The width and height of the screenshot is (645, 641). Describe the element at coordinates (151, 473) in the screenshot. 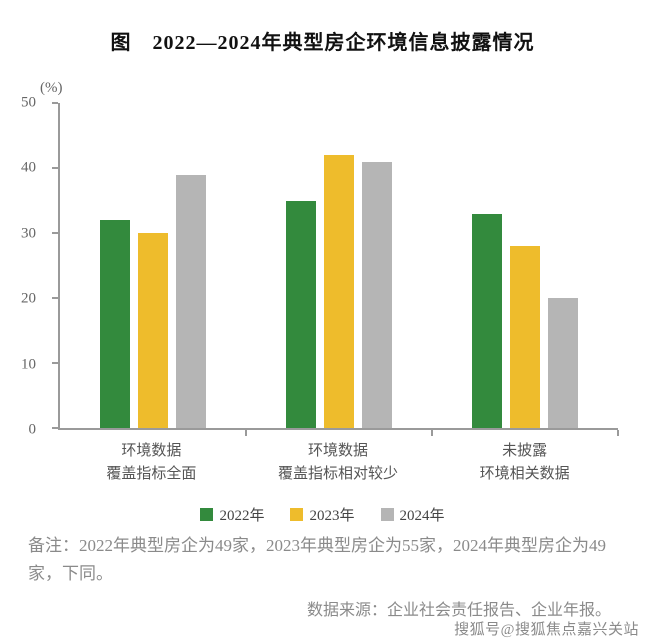

I see `x-axis-category-line: 覆盖指标全面` at that location.